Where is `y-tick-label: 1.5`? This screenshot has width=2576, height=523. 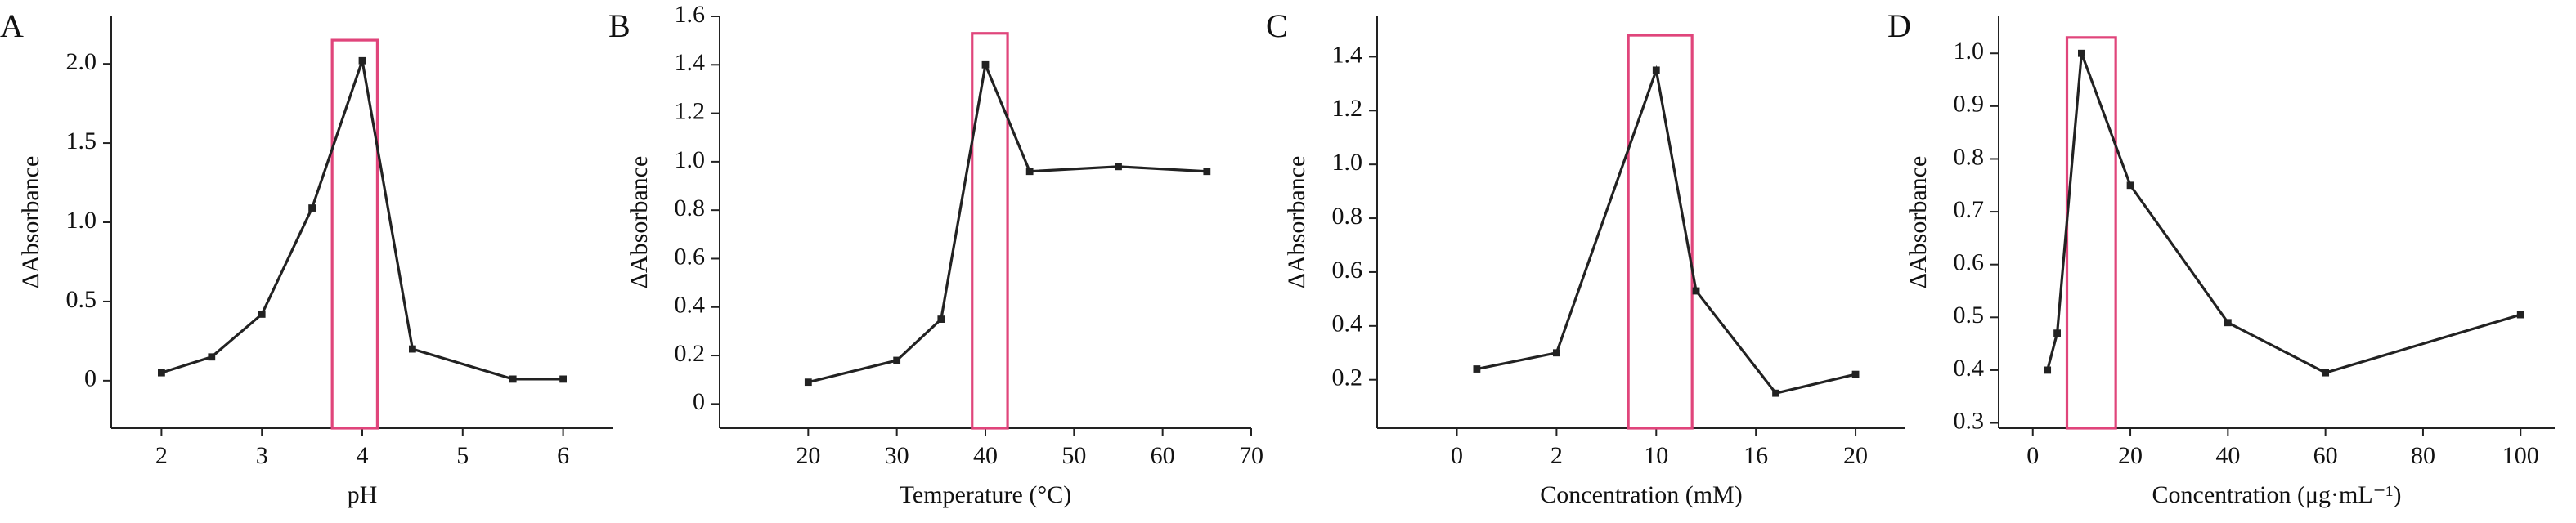
y-tick-label: 1.5 is located at coordinates (81, 140).